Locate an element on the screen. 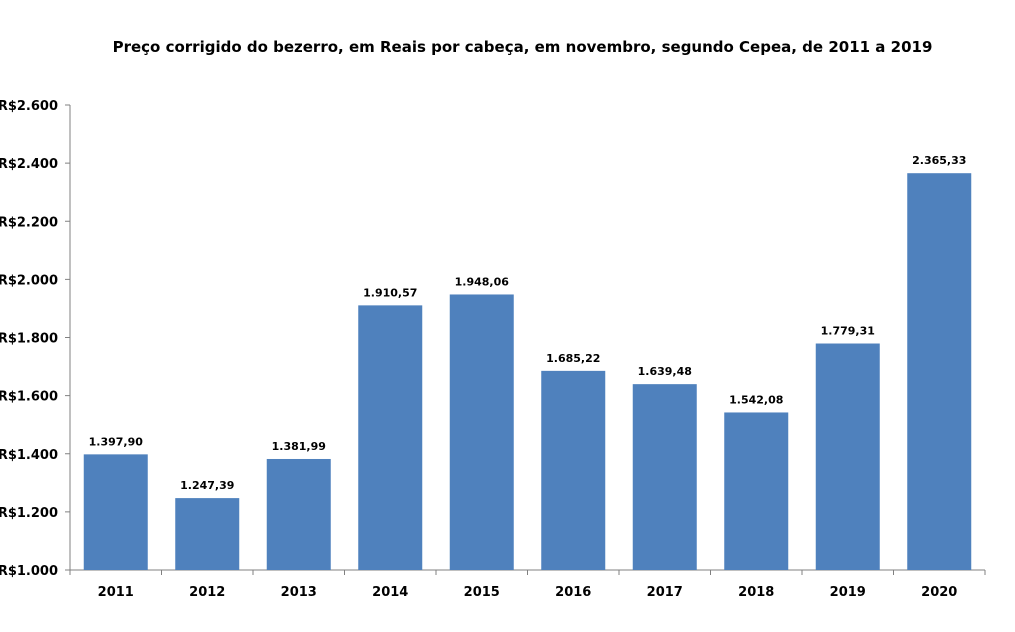  data-label: 1.910,57 is located at coordinates (390, 292).